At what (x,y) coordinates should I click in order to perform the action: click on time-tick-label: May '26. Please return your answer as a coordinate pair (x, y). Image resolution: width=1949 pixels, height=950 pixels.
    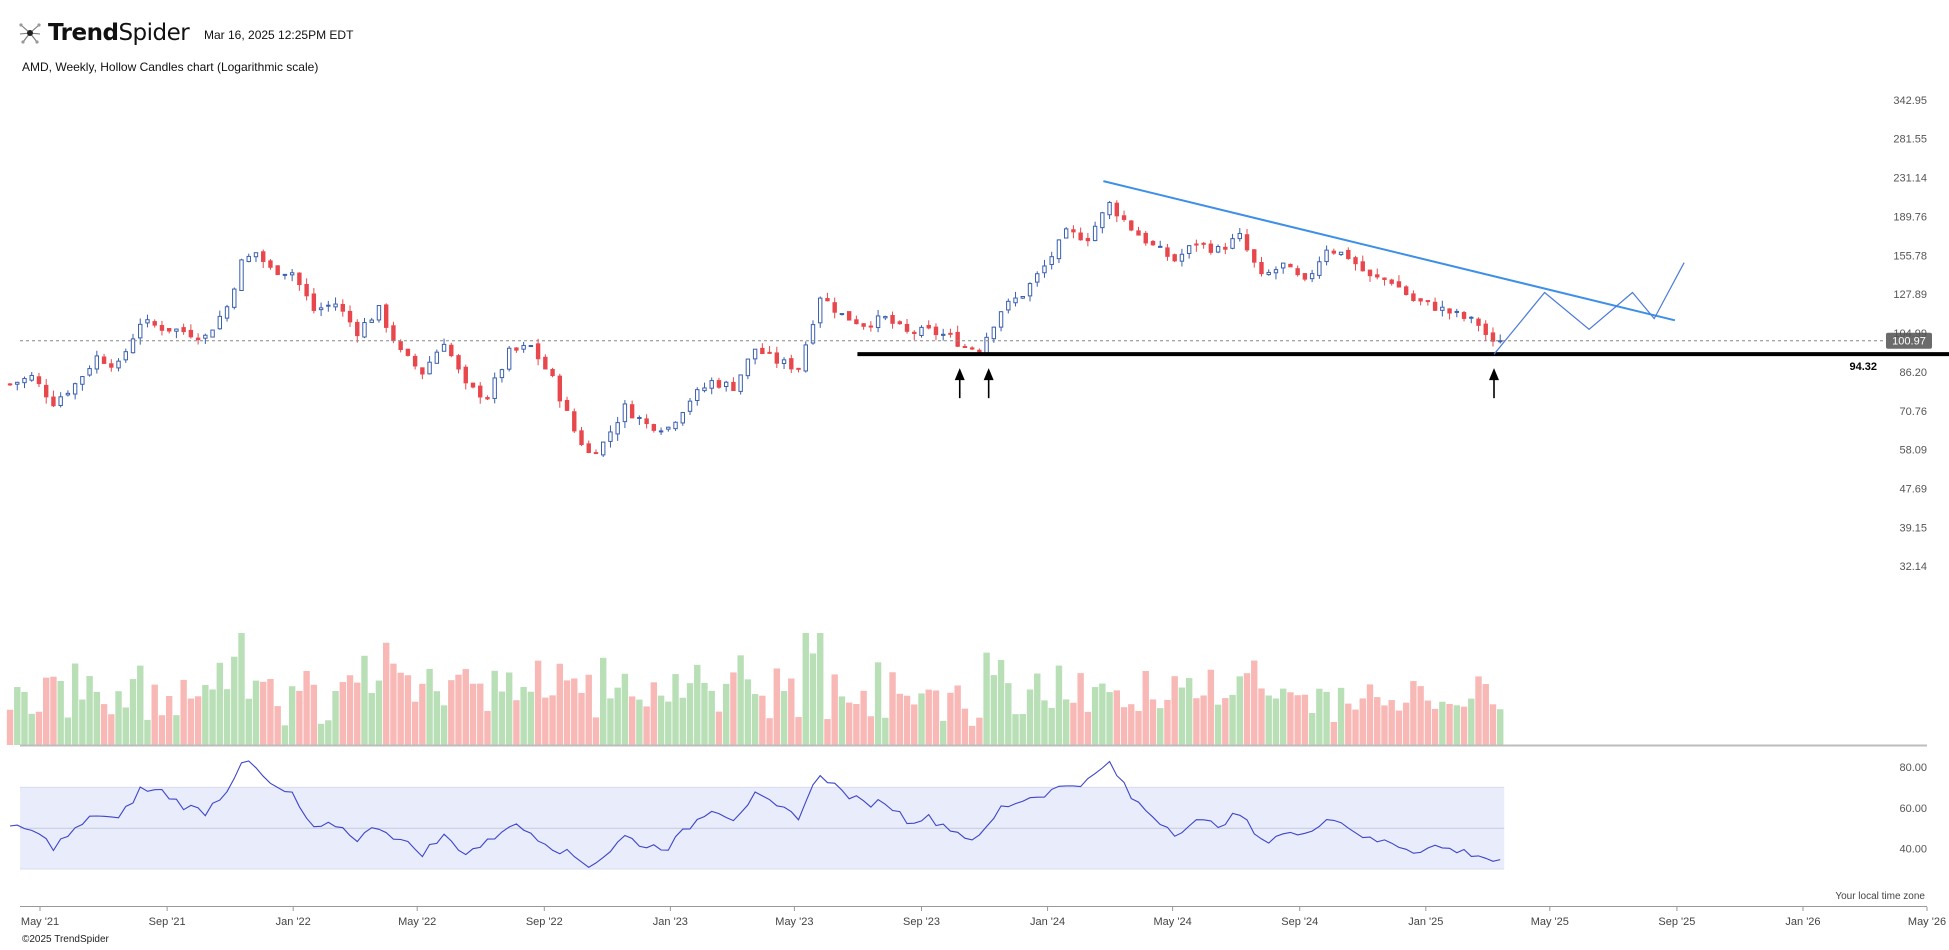
    Looking at the image, I should click on (1927, 922).